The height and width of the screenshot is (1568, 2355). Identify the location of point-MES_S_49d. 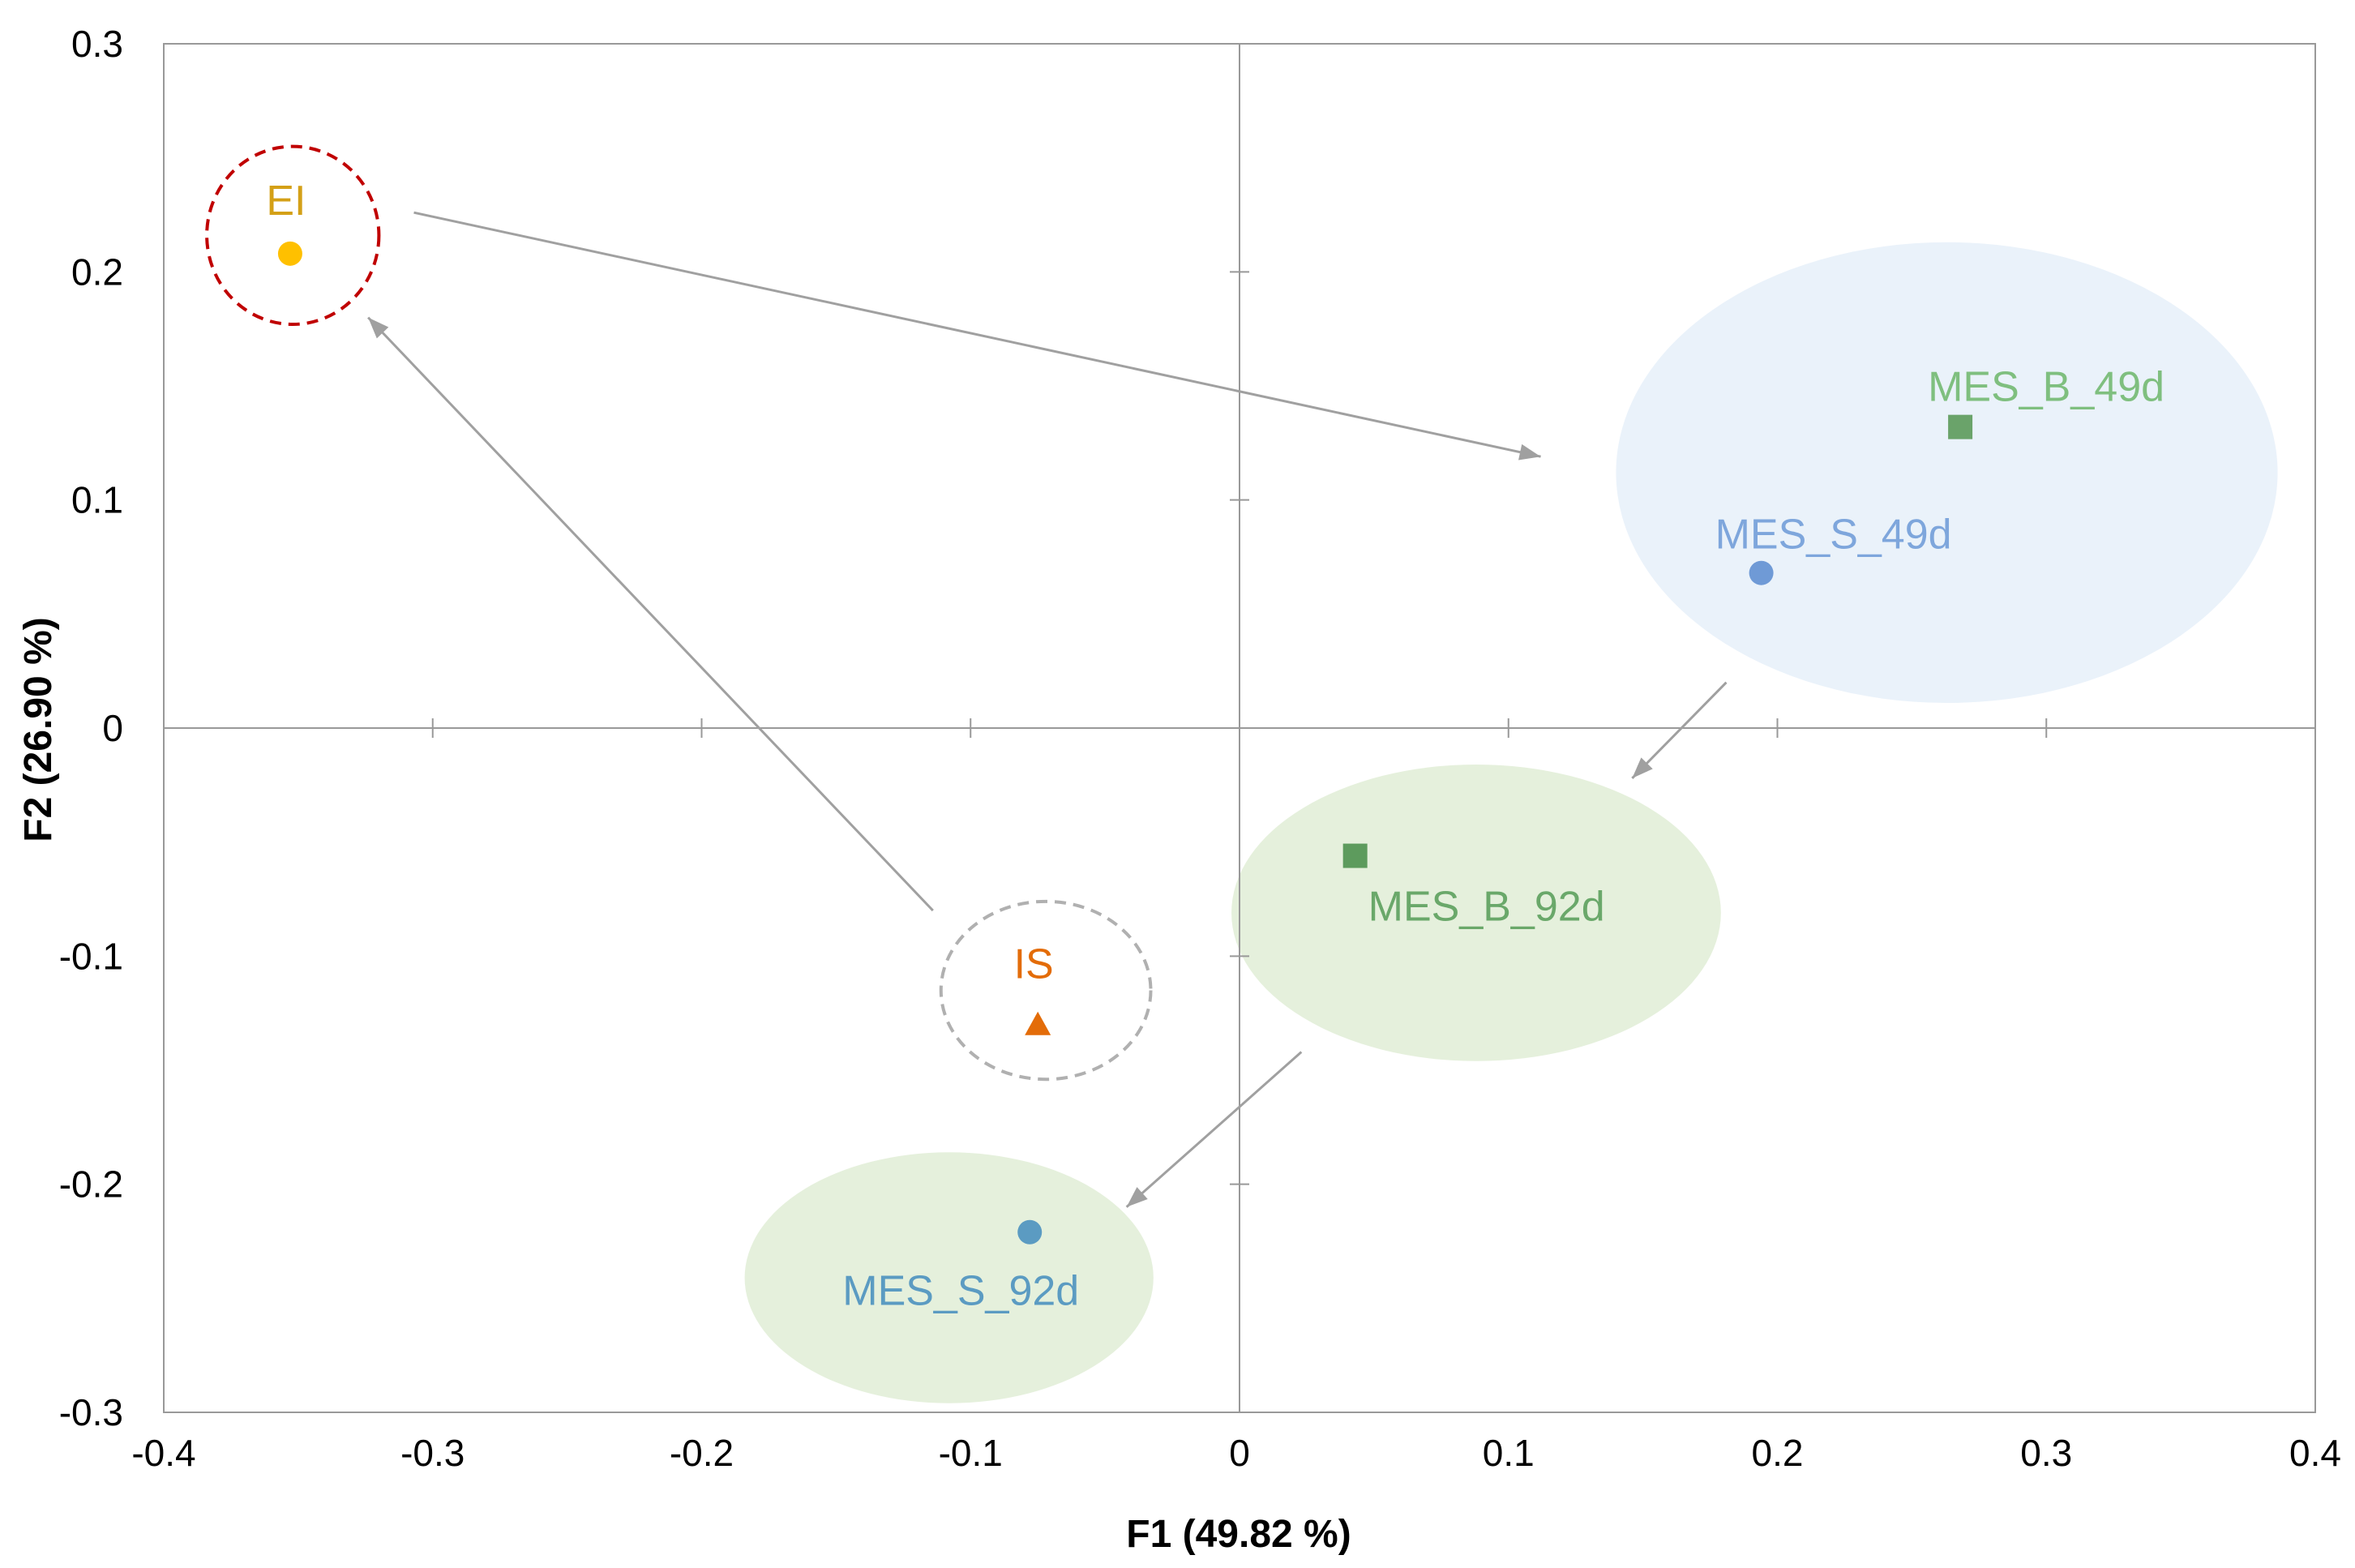
(1761, 572).